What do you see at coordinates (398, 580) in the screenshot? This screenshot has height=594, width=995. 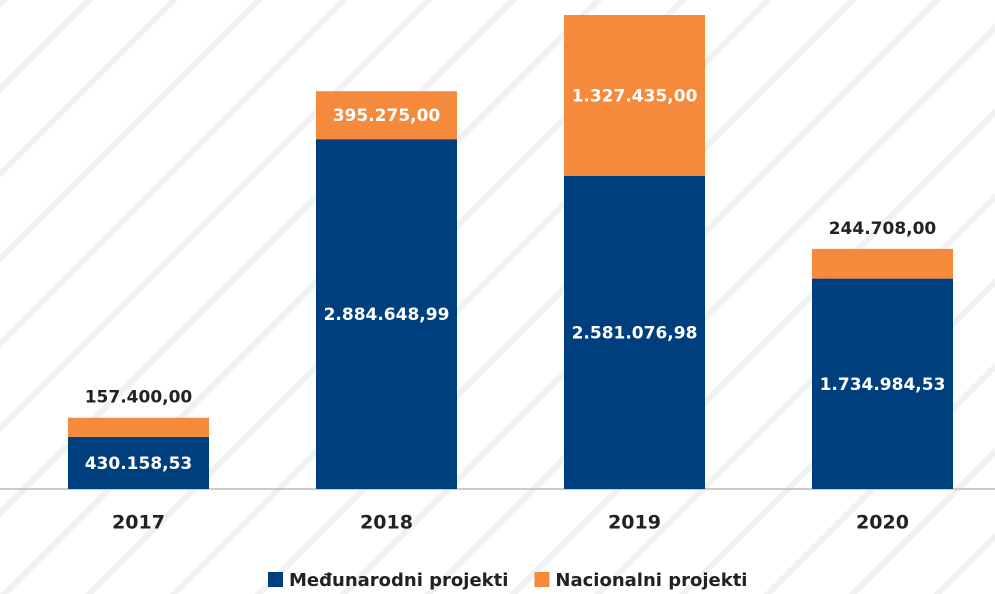 I see `legend-label: Međunarodni projekti` at bounding box center [398, 580].